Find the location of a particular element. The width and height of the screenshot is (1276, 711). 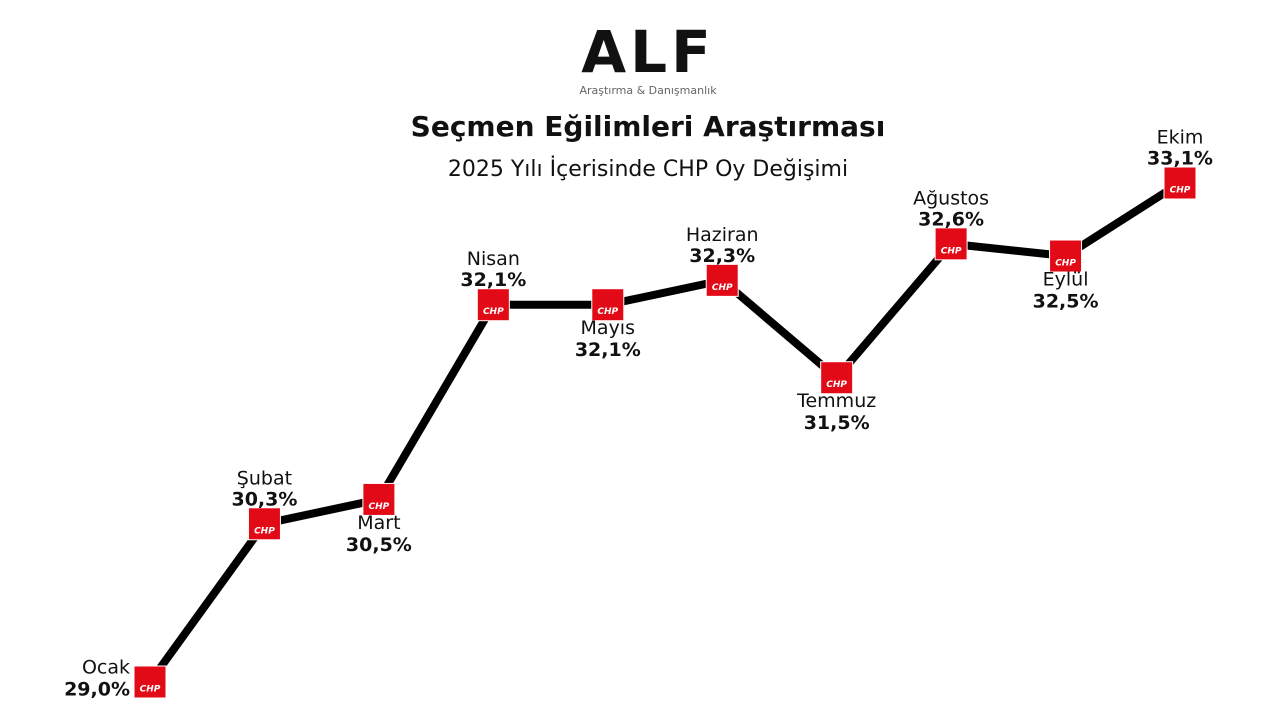

logo-tagline: Araştırma & Danışmanlık is located at coordinates (648, 90).